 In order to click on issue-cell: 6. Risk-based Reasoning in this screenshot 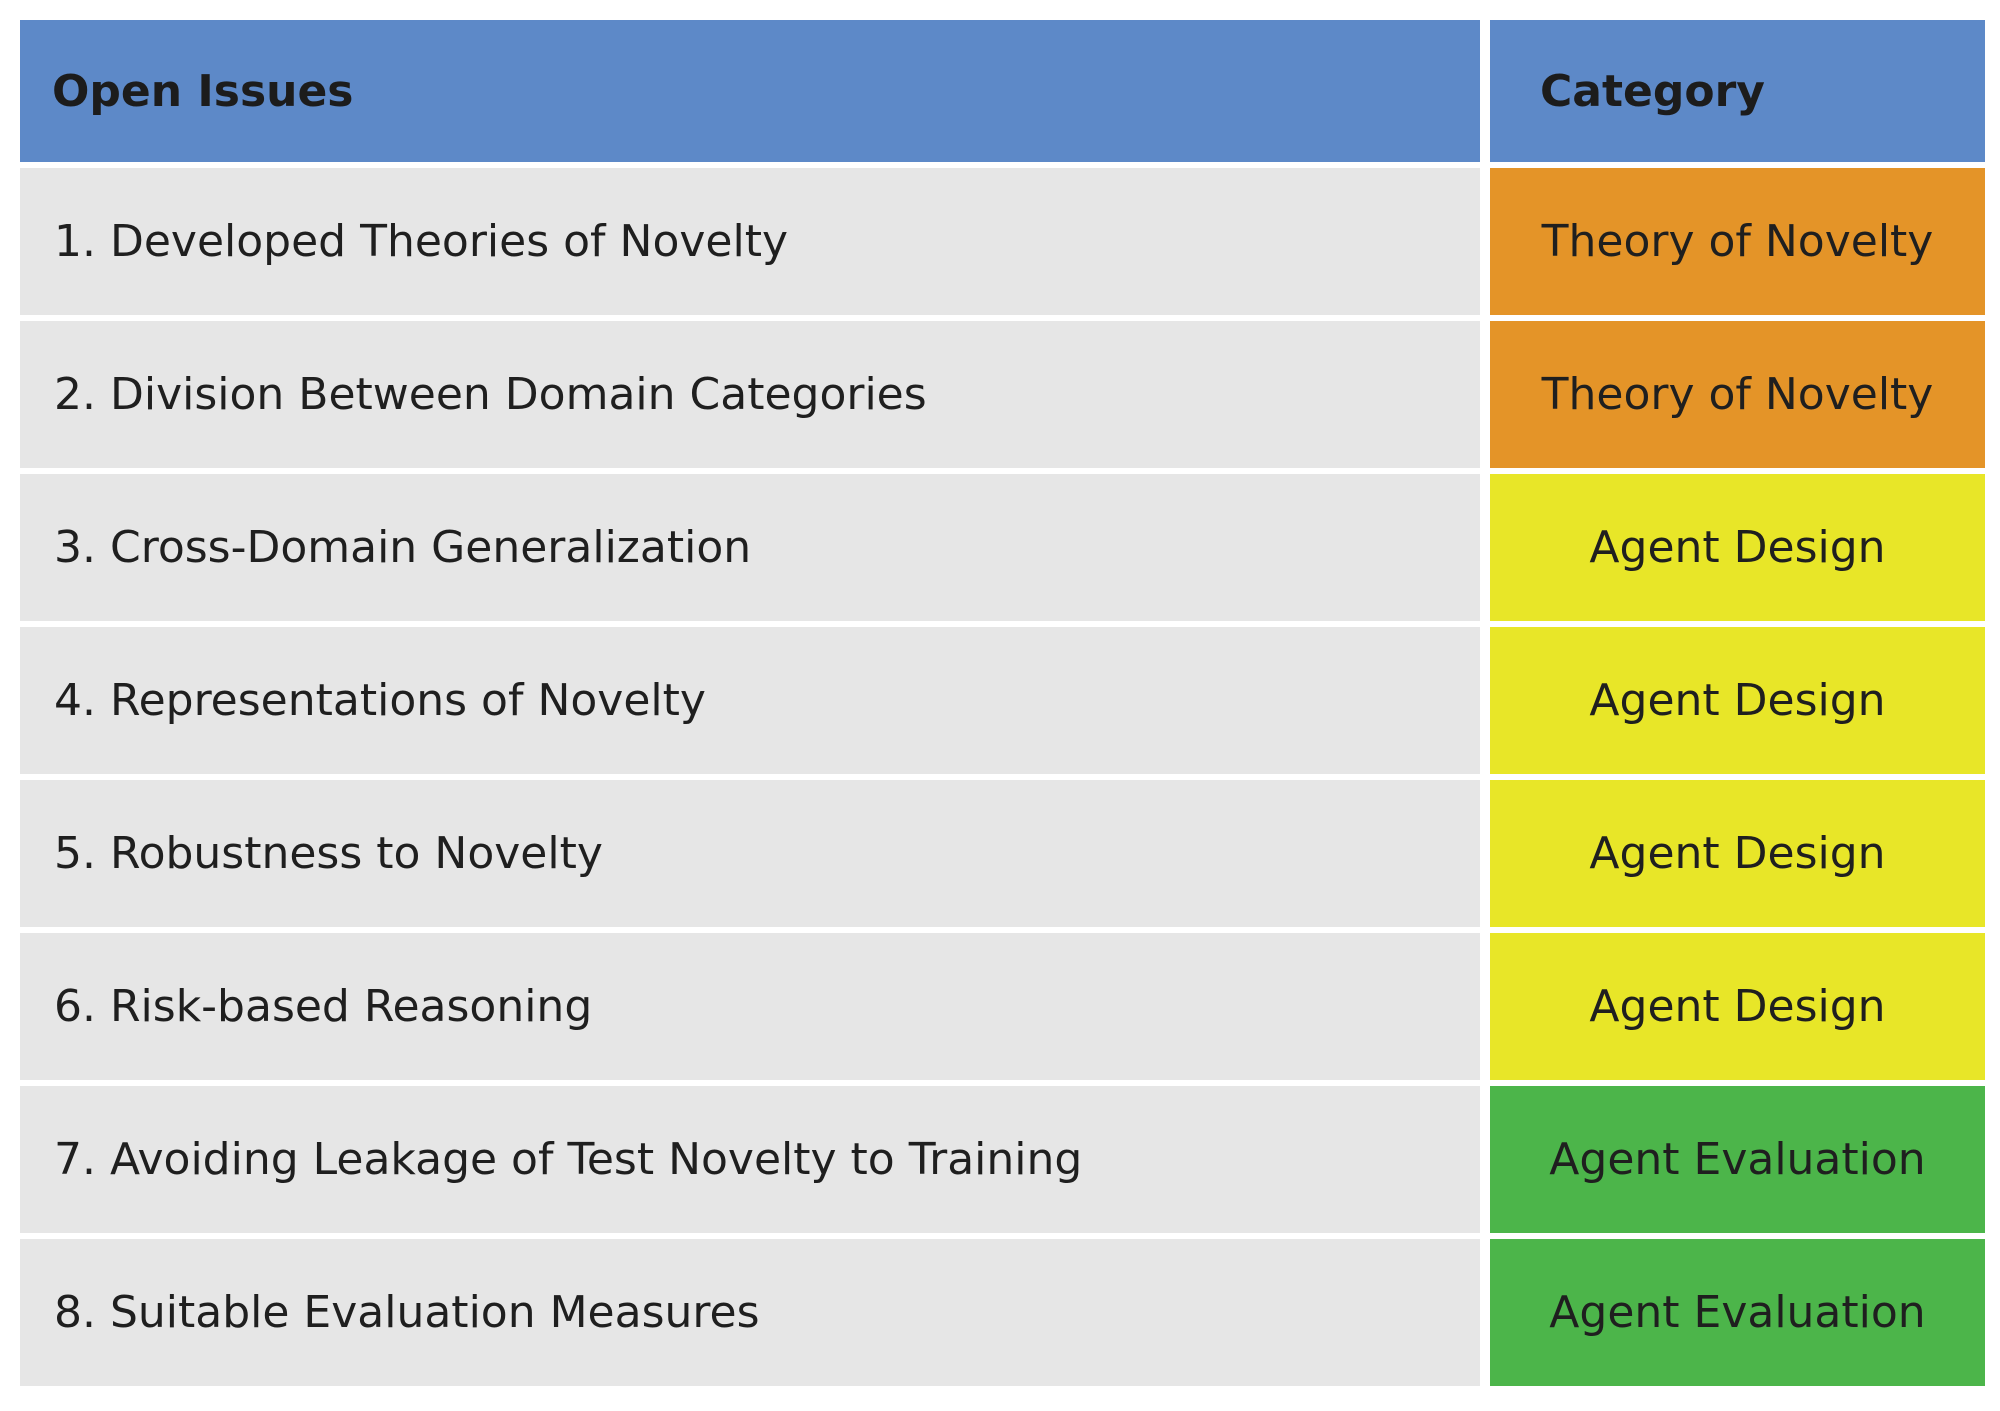, I will do `click(750, 1006)`.